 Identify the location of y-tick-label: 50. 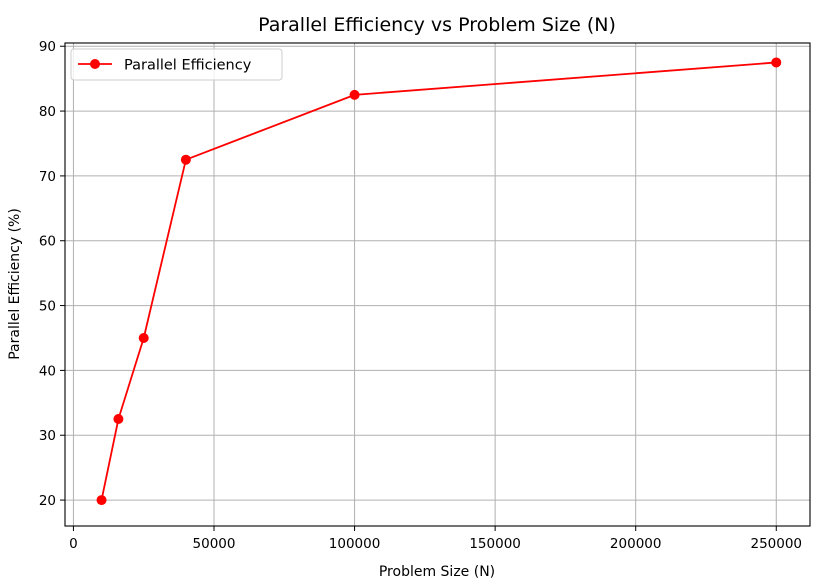
(47, 307).